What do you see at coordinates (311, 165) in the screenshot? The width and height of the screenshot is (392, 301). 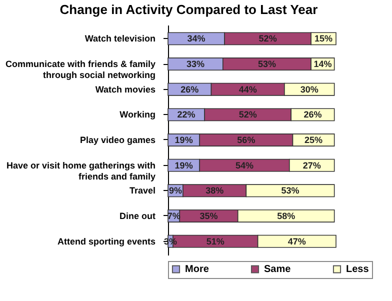 I see `data-label: 27%` at bounding box center [311, 165].